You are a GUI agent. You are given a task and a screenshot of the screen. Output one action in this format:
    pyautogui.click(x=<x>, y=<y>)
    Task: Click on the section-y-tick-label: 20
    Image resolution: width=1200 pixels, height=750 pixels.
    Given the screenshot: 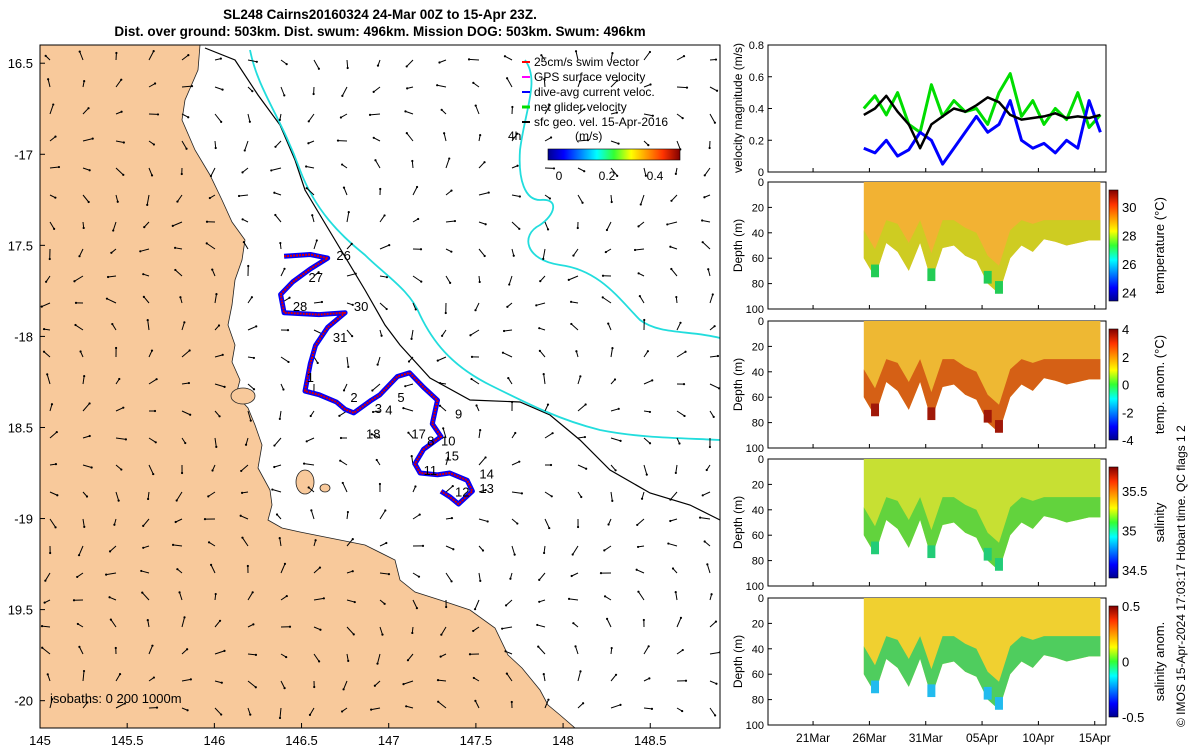 What is the action you would take?
    pyautogui.click(x=758, y=624)
    